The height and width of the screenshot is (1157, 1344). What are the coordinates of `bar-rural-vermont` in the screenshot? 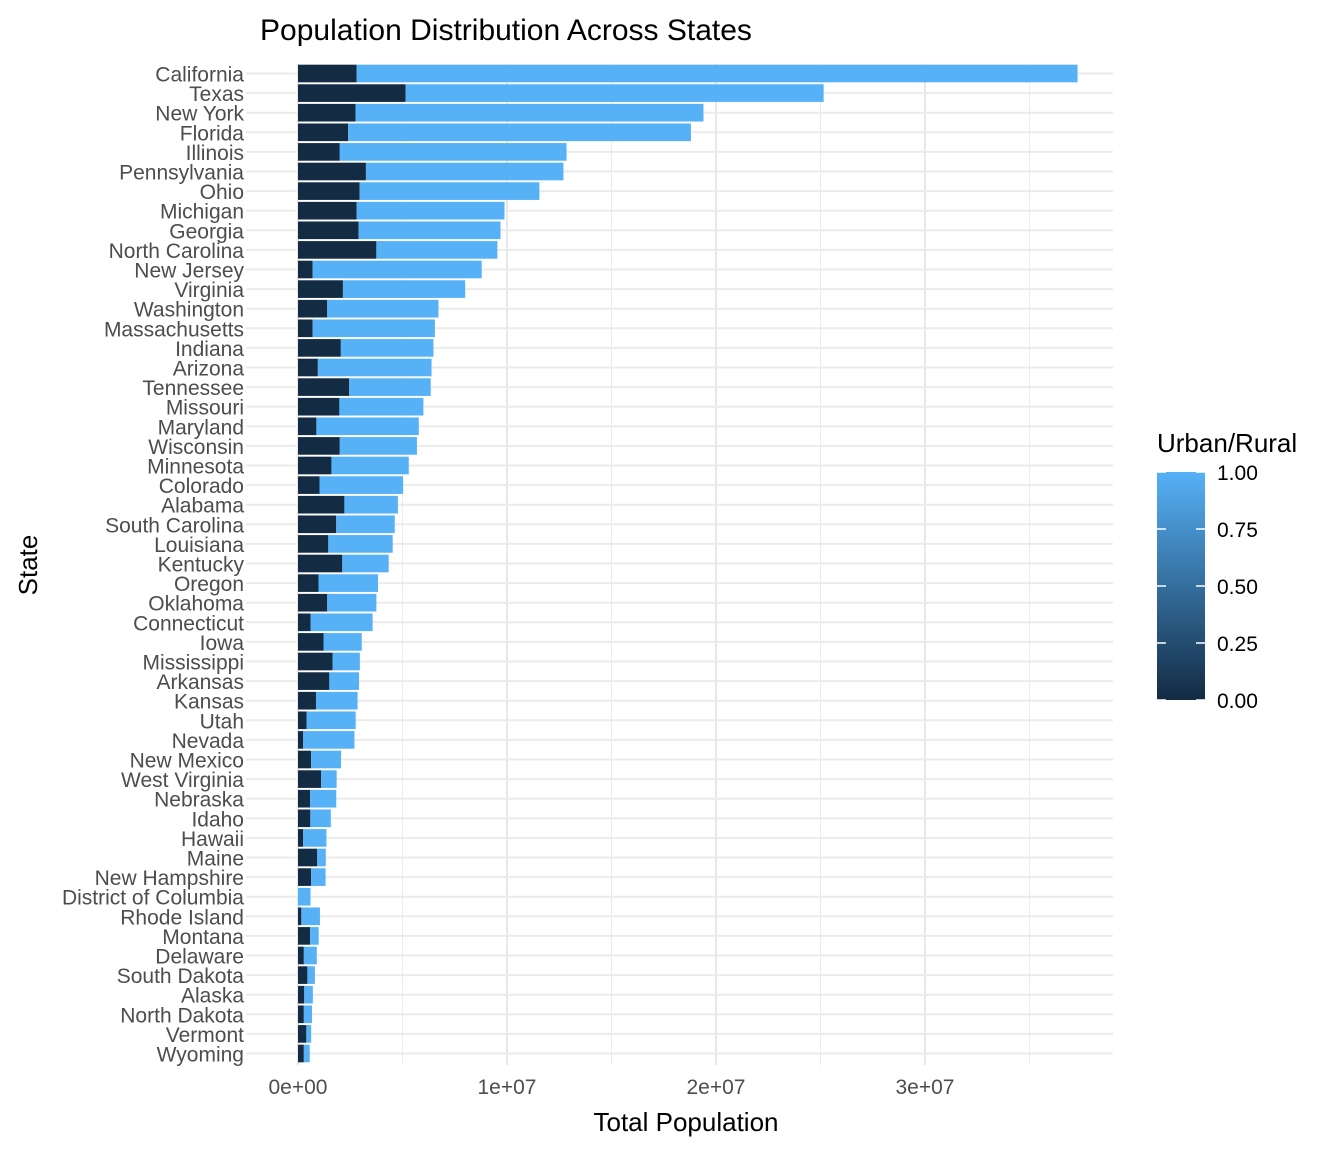 It's located at (302, 1034).